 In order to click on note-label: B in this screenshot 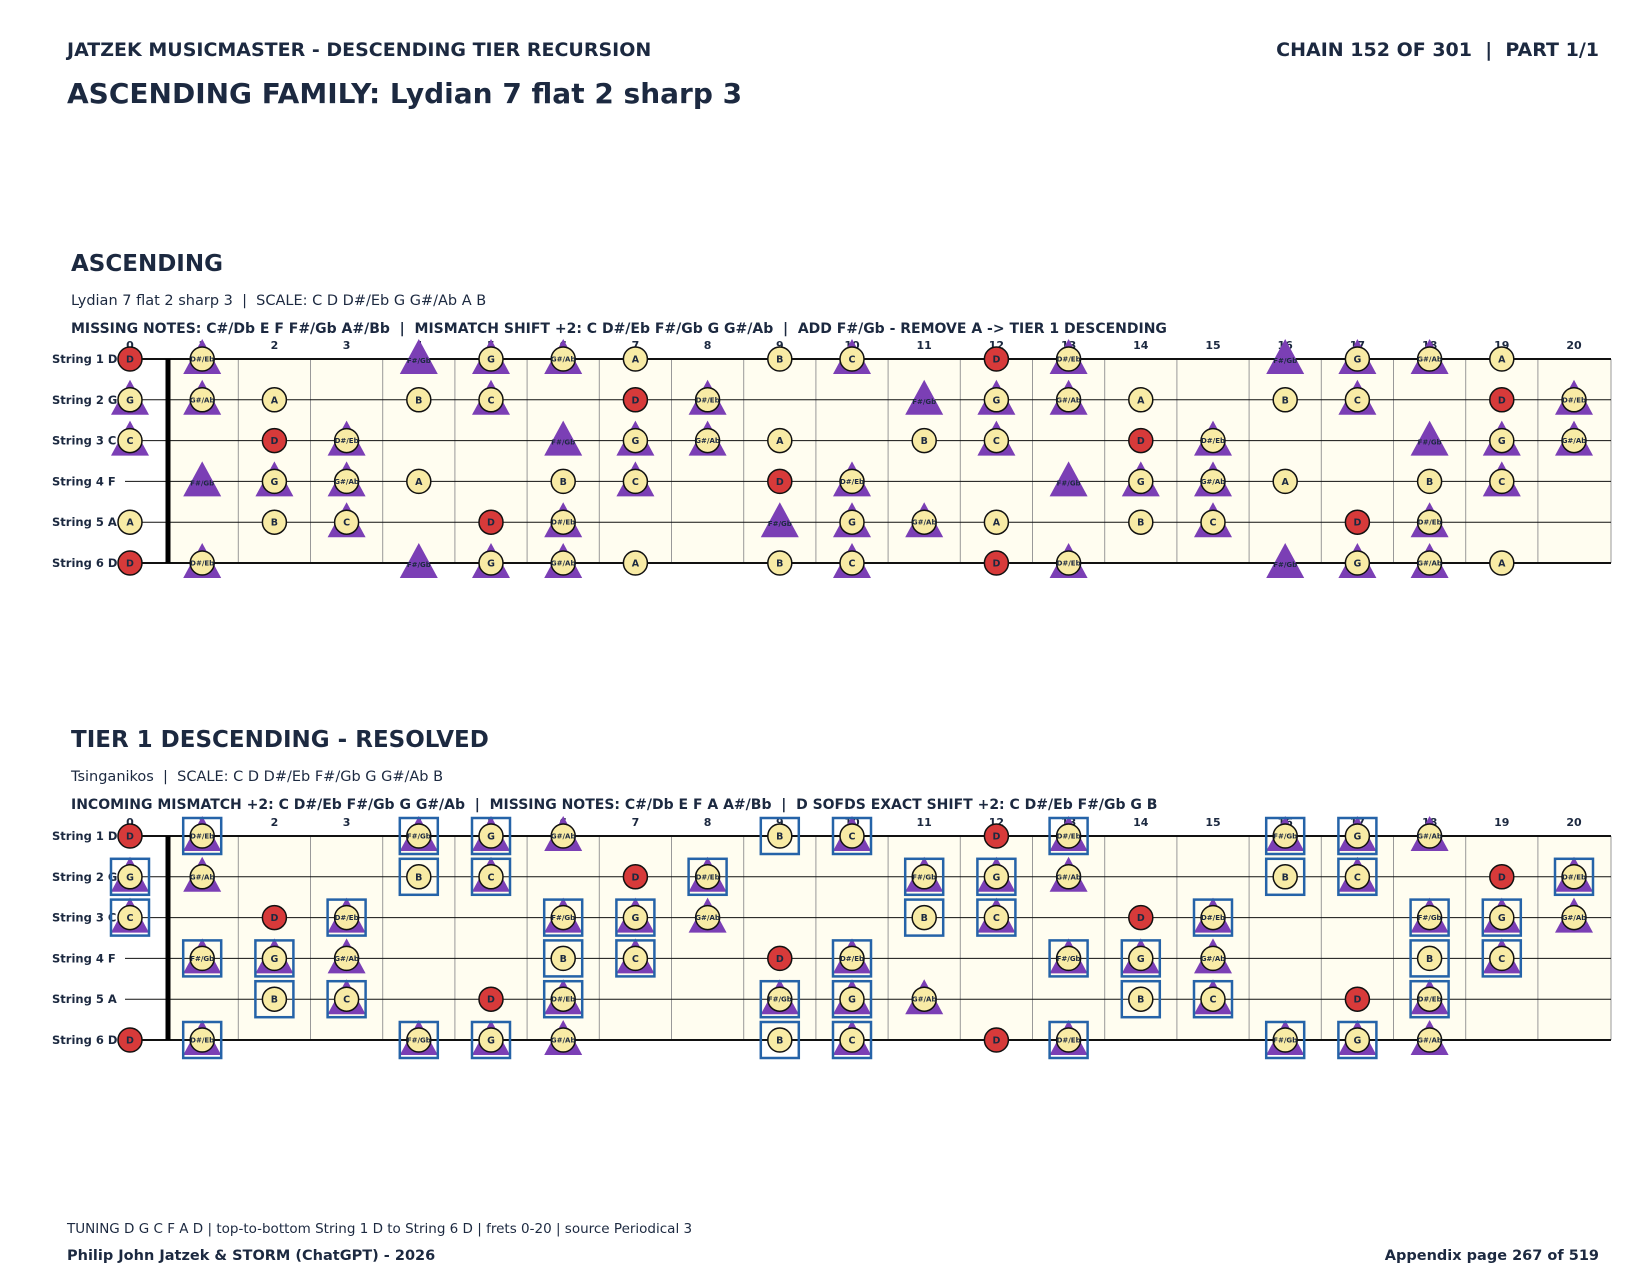, I will do `click(274, 1000)`.